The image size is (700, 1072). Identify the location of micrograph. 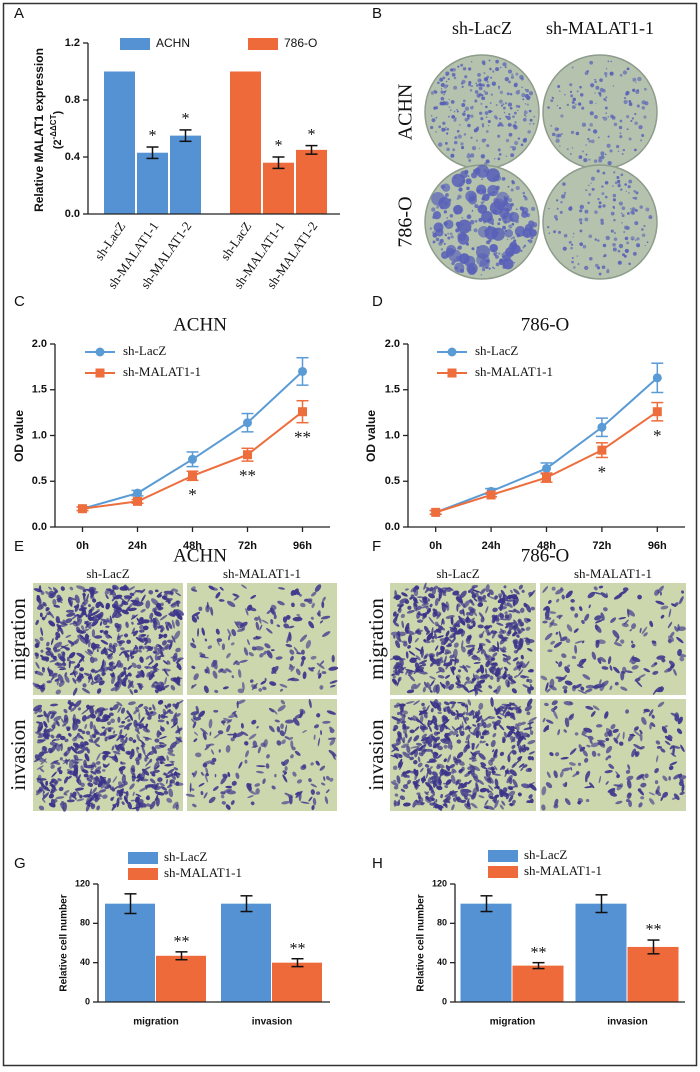
(262, 755).